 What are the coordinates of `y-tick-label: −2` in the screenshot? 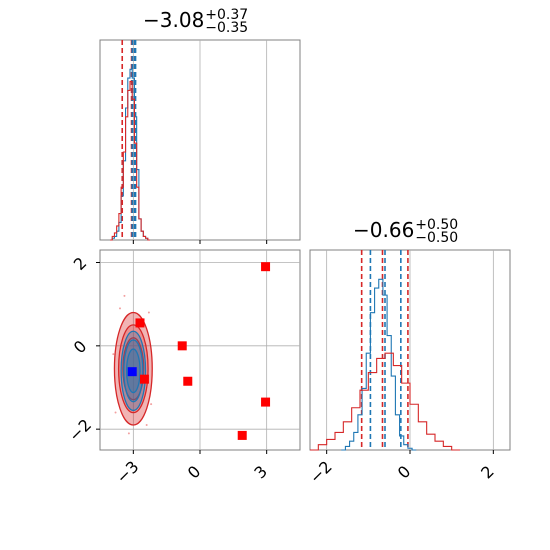 It's located at (80, 430).